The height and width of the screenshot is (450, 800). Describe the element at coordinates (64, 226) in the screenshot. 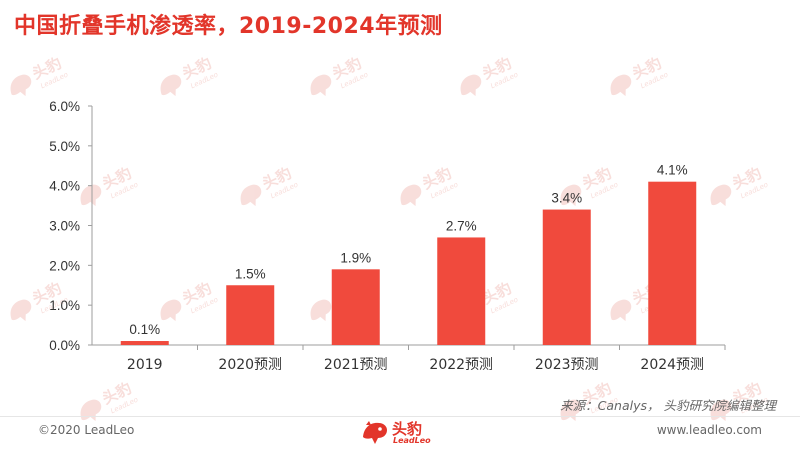

I see `y-tick-label: 3.0%` at that location.